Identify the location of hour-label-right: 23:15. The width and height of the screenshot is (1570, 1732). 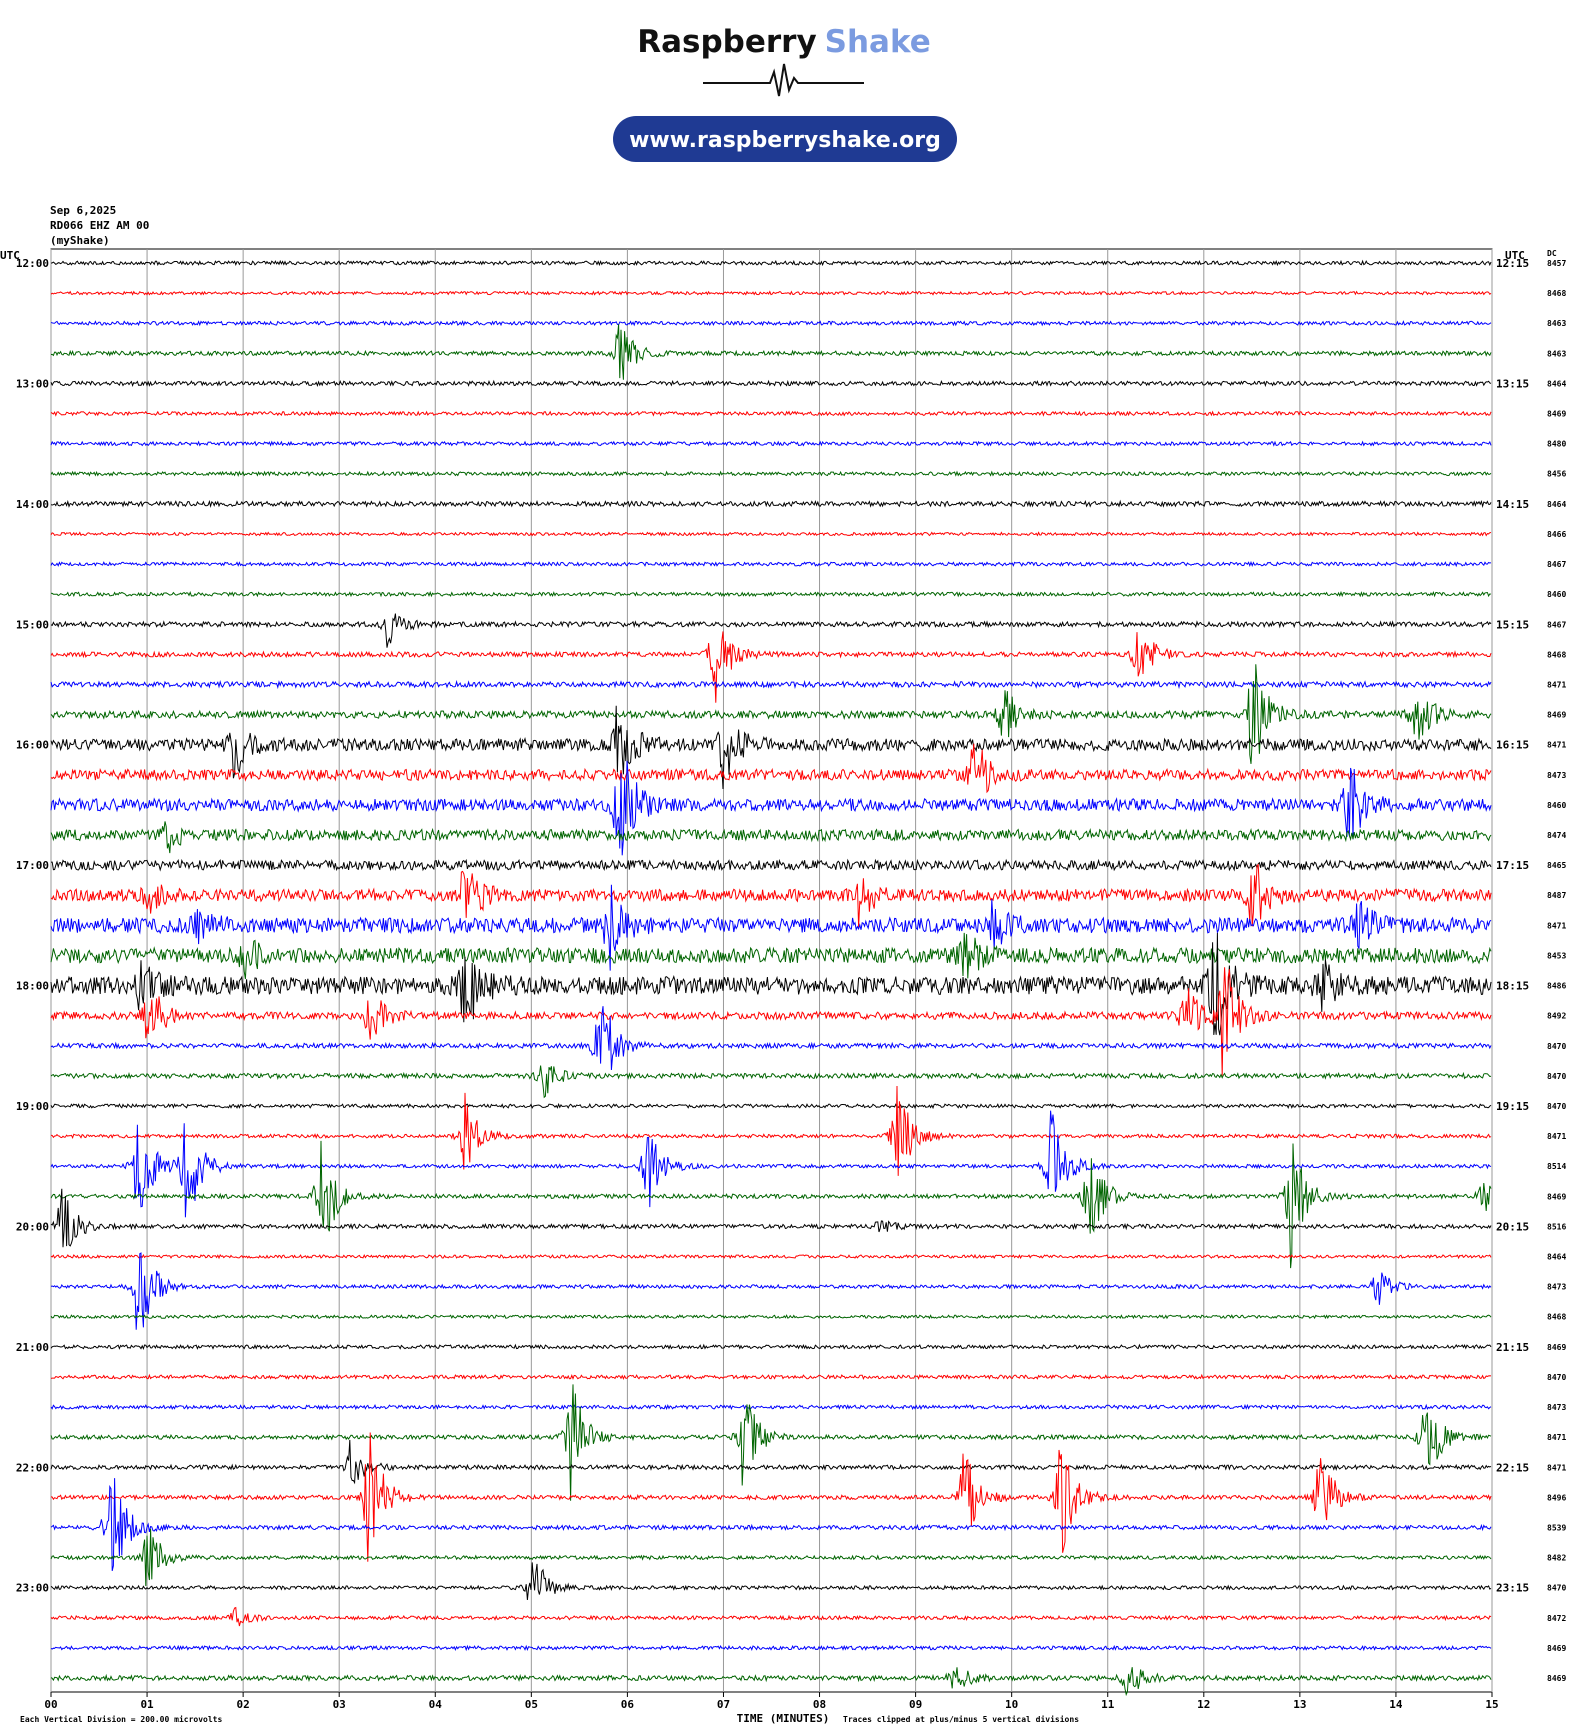
(1512, 1588).